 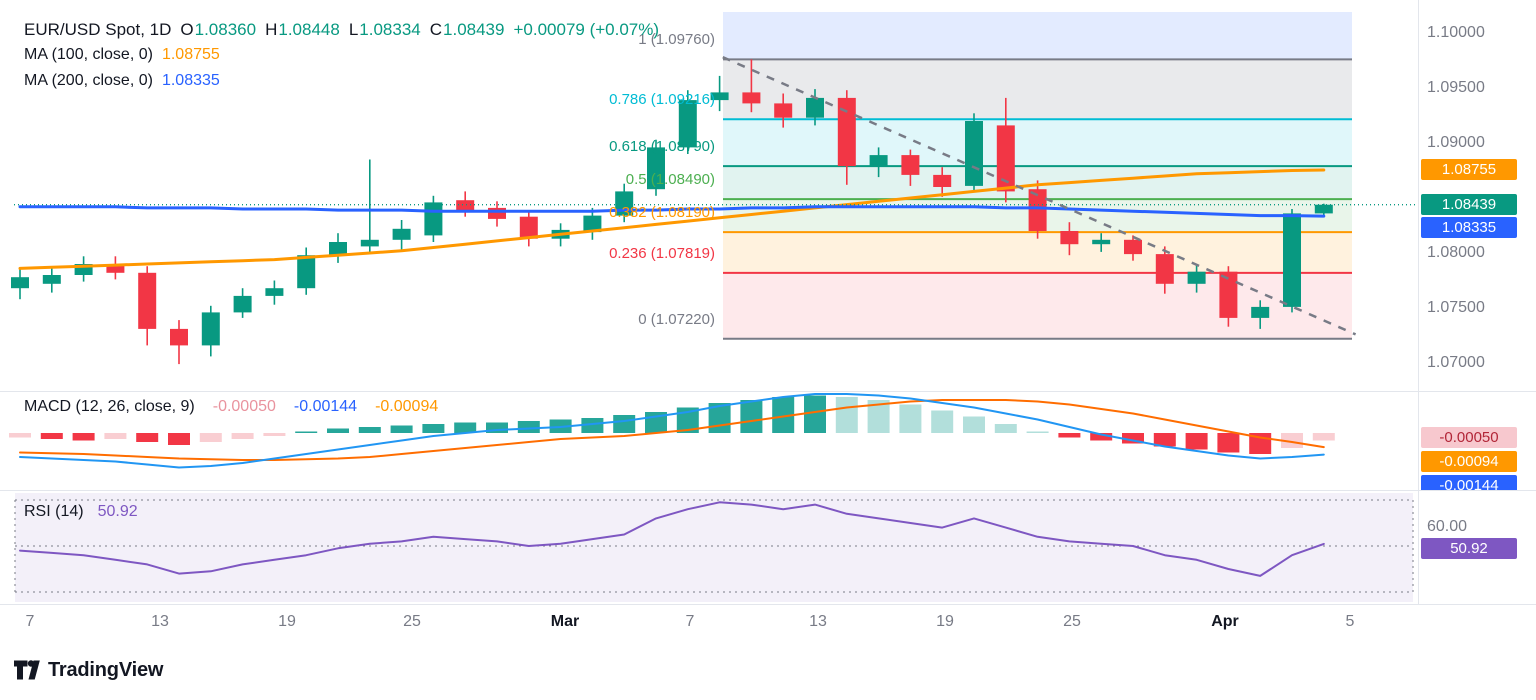 What do you see at coordinates (54, 511) in the screenshot?
I see `rsi-title: RSI (14)` at bounding box center [54, 511].